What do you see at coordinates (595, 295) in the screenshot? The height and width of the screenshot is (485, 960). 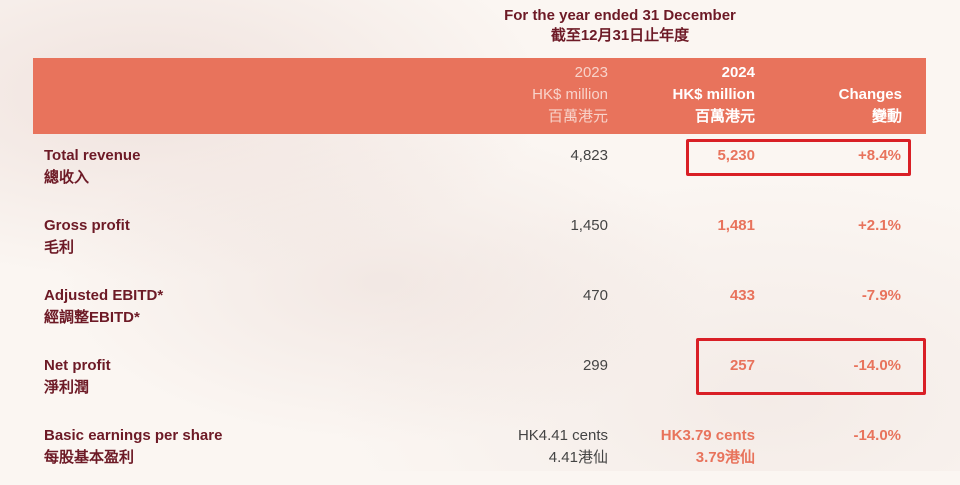 I see `value-2023: 470` at bounding box center [595, 295].